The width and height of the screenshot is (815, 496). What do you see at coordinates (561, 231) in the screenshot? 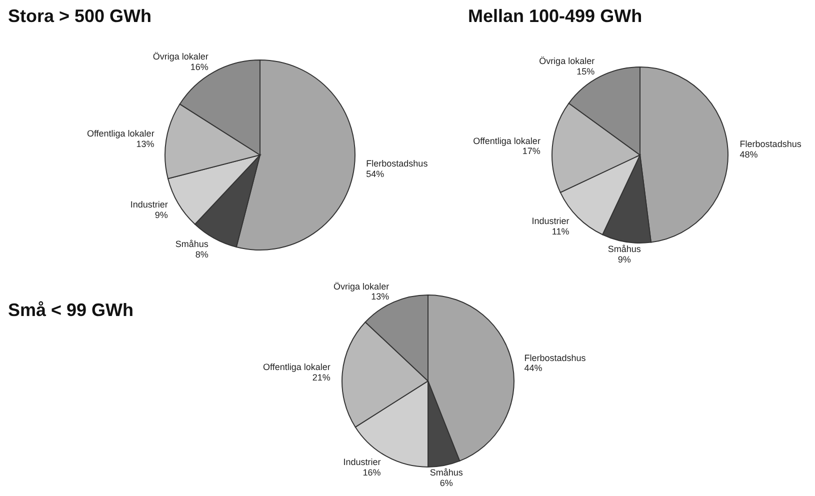
I see `data-label: 11%` at bounding box center [561, 231].